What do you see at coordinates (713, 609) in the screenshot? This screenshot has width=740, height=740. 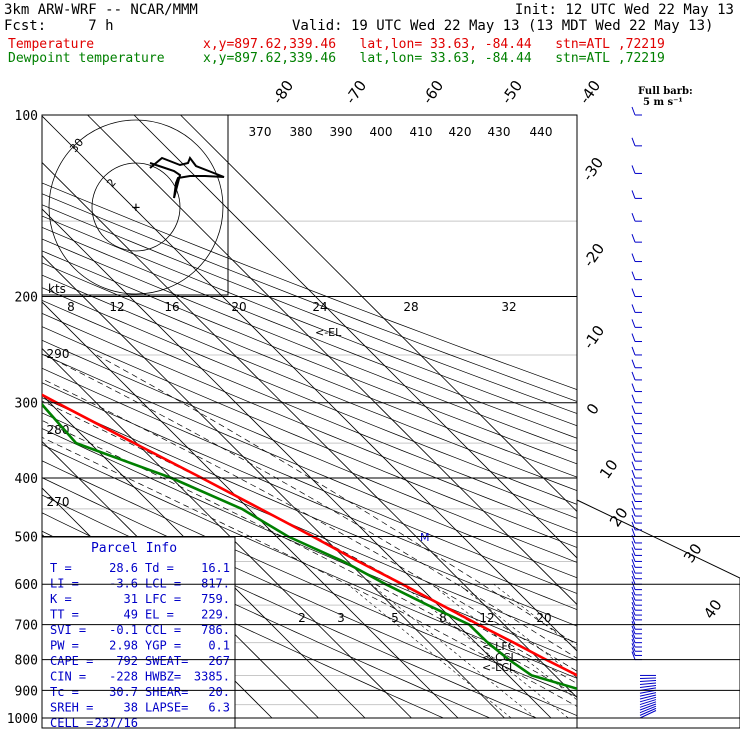 I see `isotherm-label: 40` at bounding box center [713, 609].